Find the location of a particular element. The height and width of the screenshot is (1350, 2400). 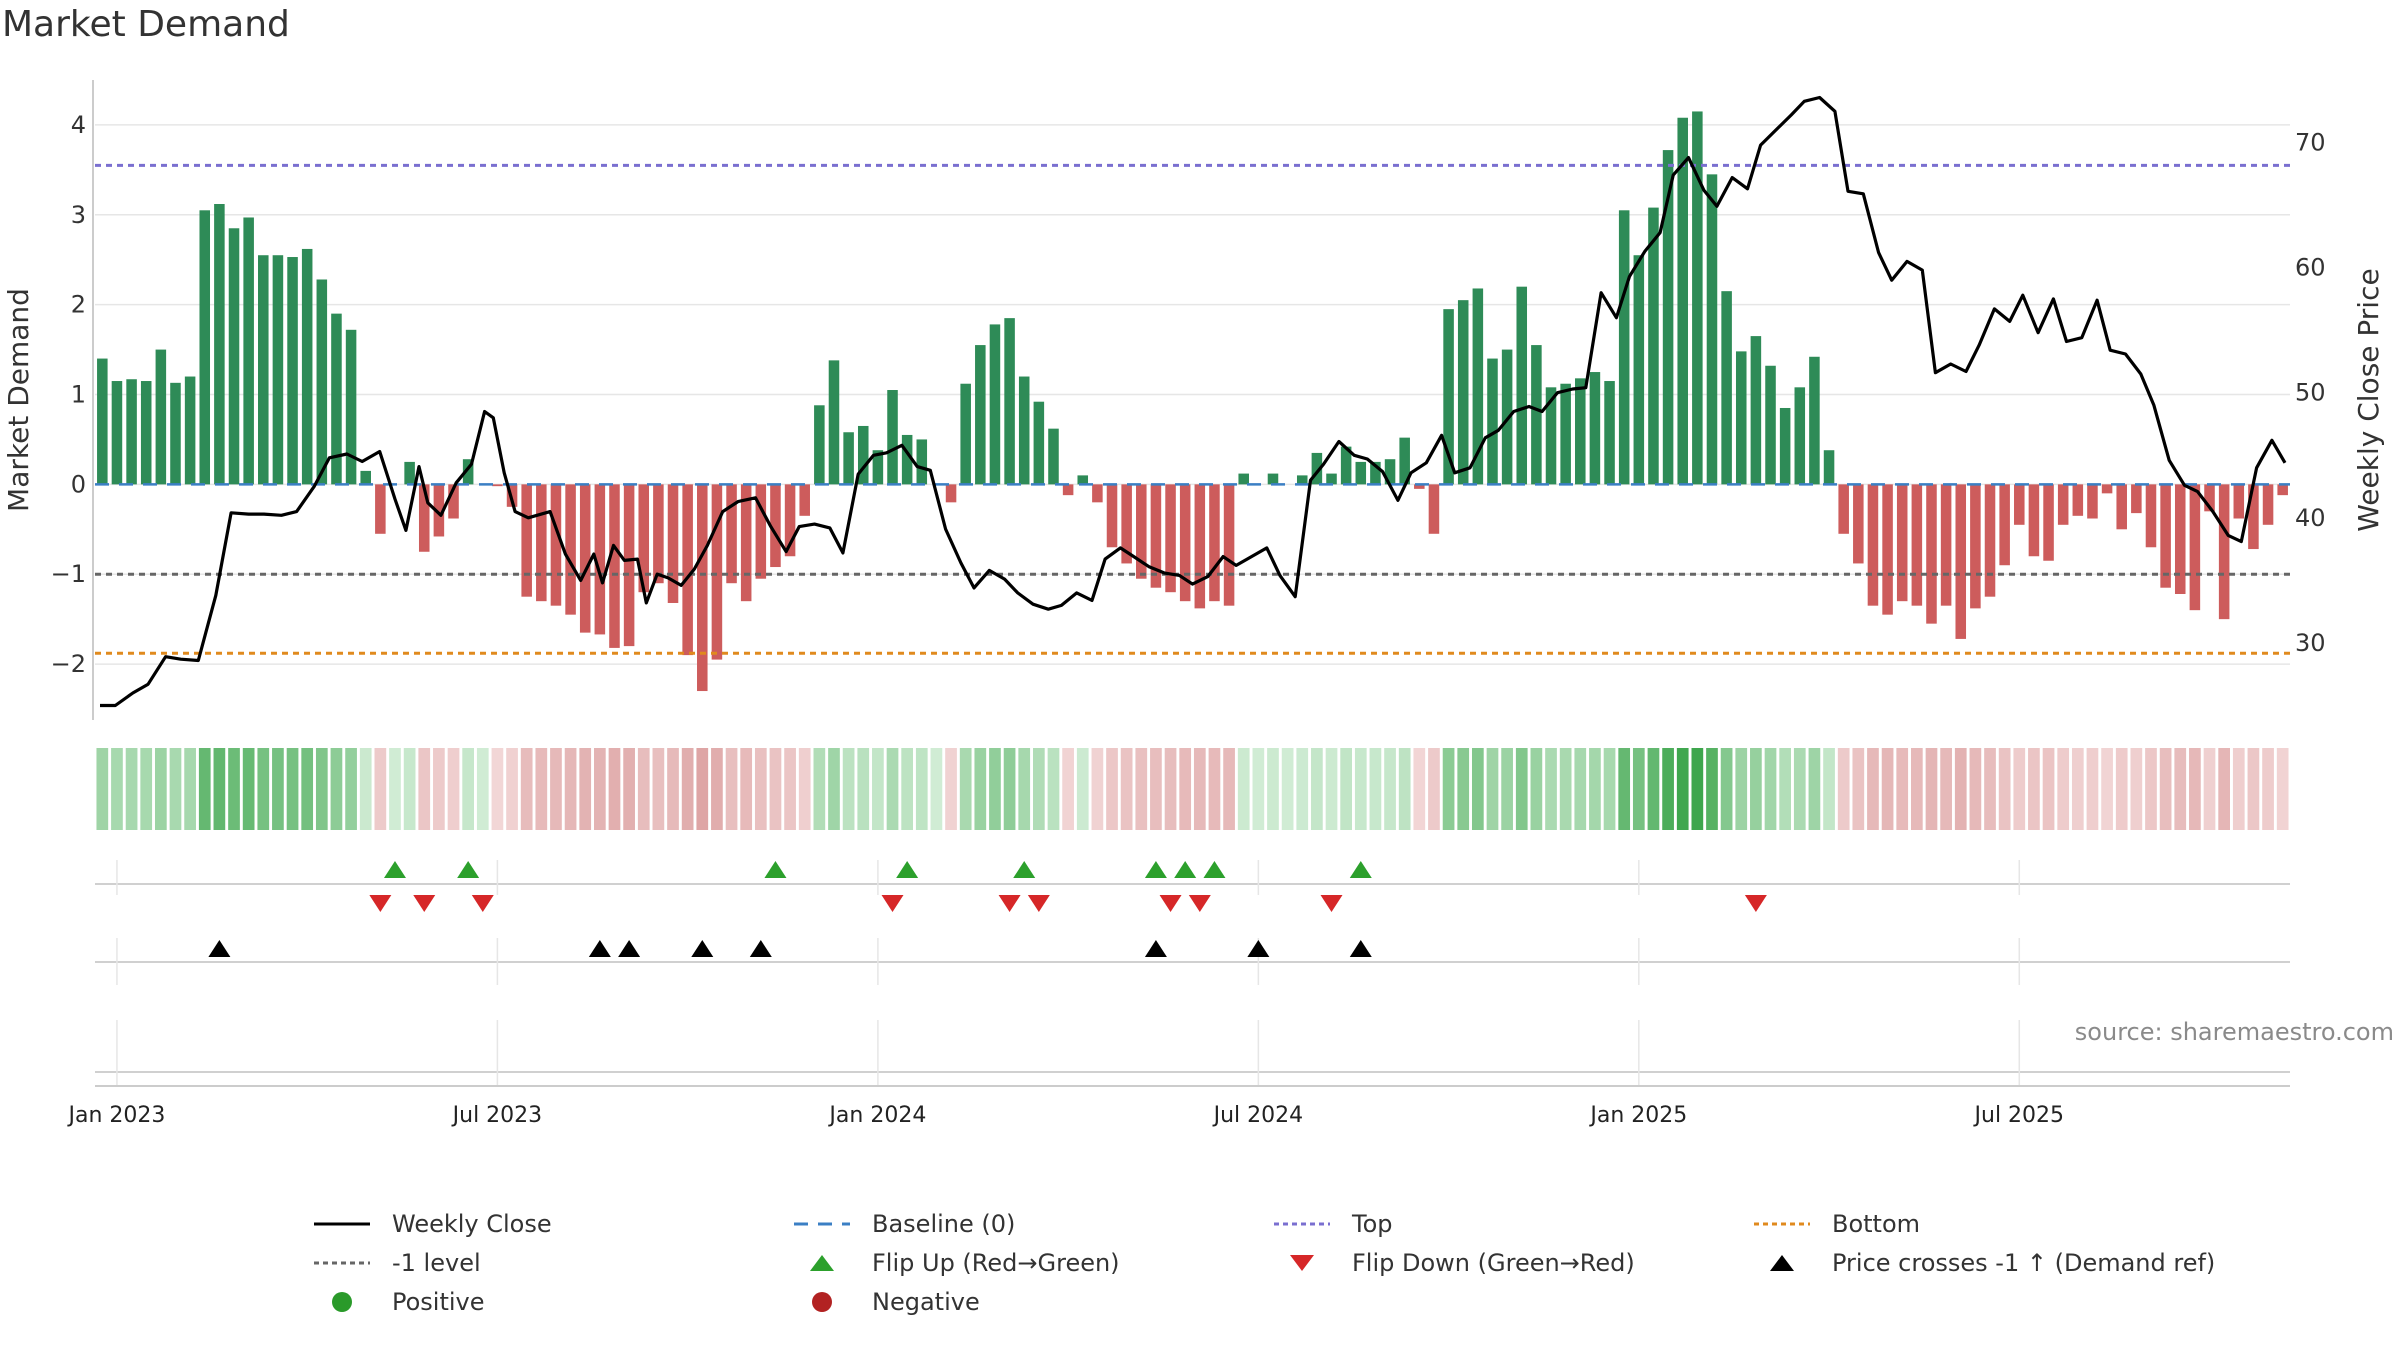

triangle-up-icon is located at coordinates (822, 1263).